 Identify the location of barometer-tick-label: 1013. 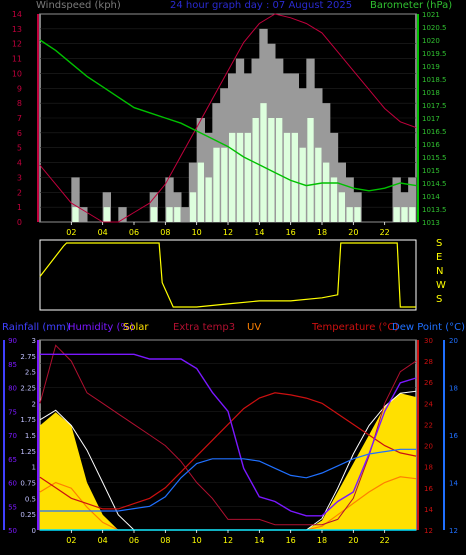
(431, 223).